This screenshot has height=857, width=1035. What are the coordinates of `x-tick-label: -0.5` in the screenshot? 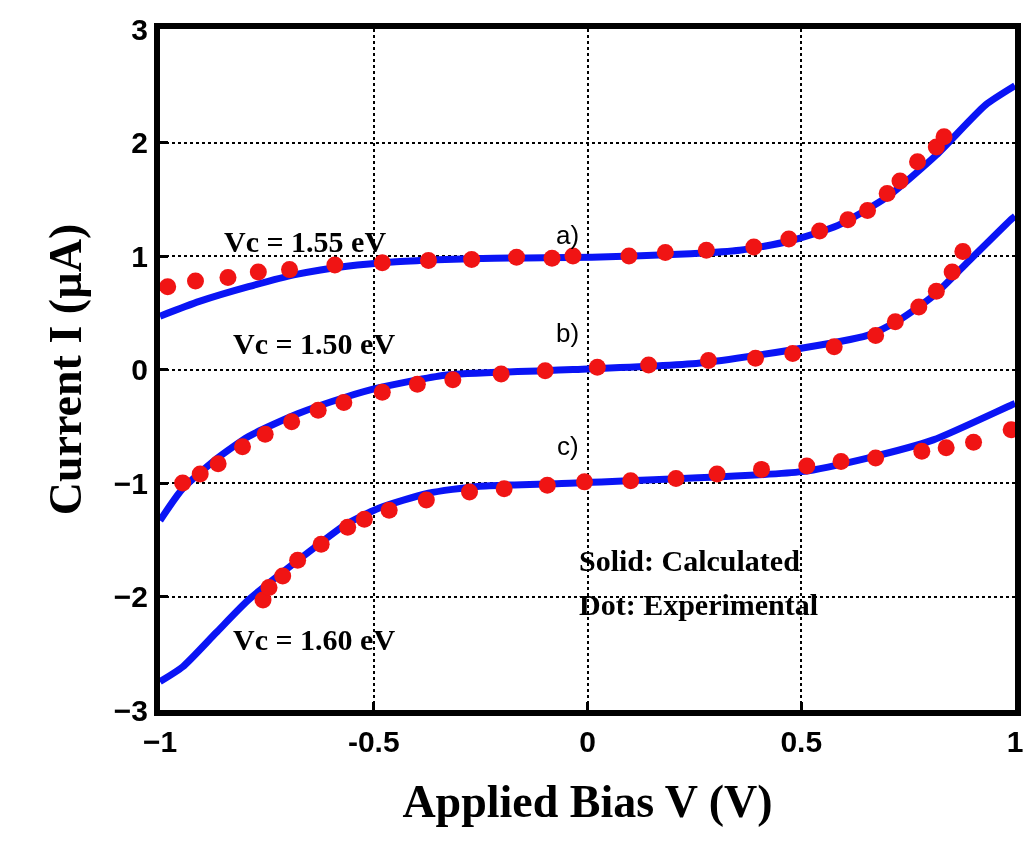 It's located at (373, 741).